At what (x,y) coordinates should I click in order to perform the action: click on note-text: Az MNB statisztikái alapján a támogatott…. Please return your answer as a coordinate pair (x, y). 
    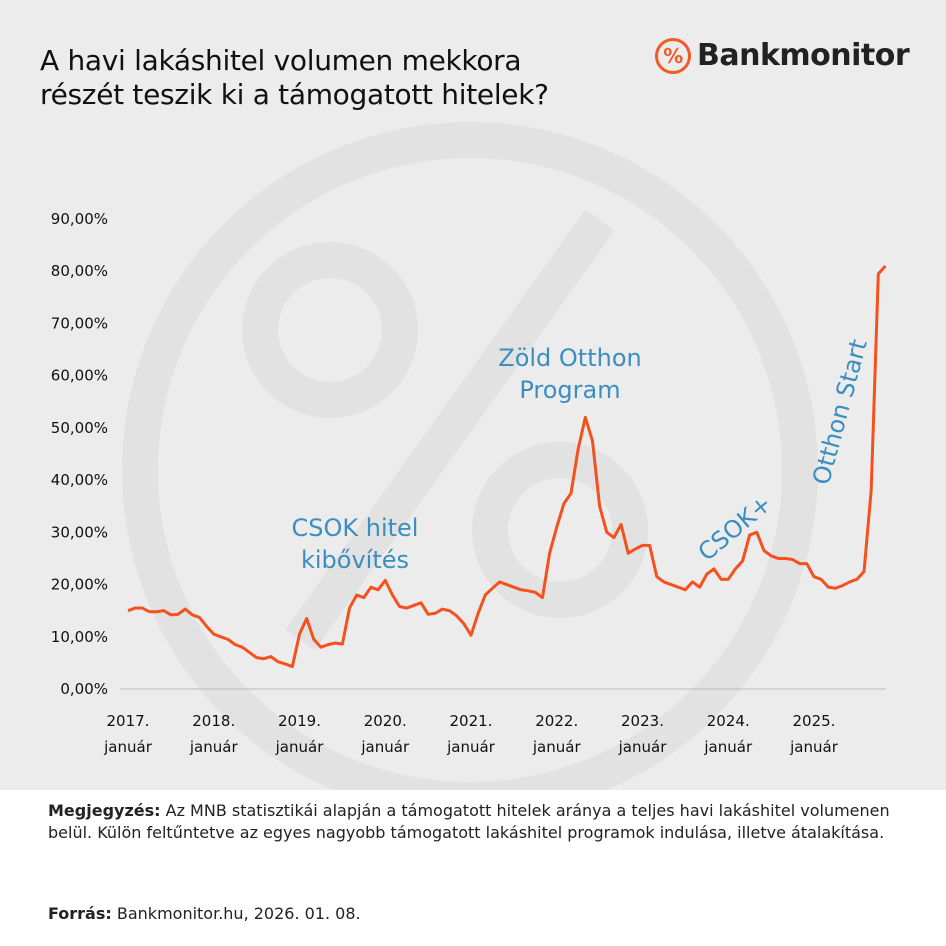
    Looking at the image, I should click on (469, 821).